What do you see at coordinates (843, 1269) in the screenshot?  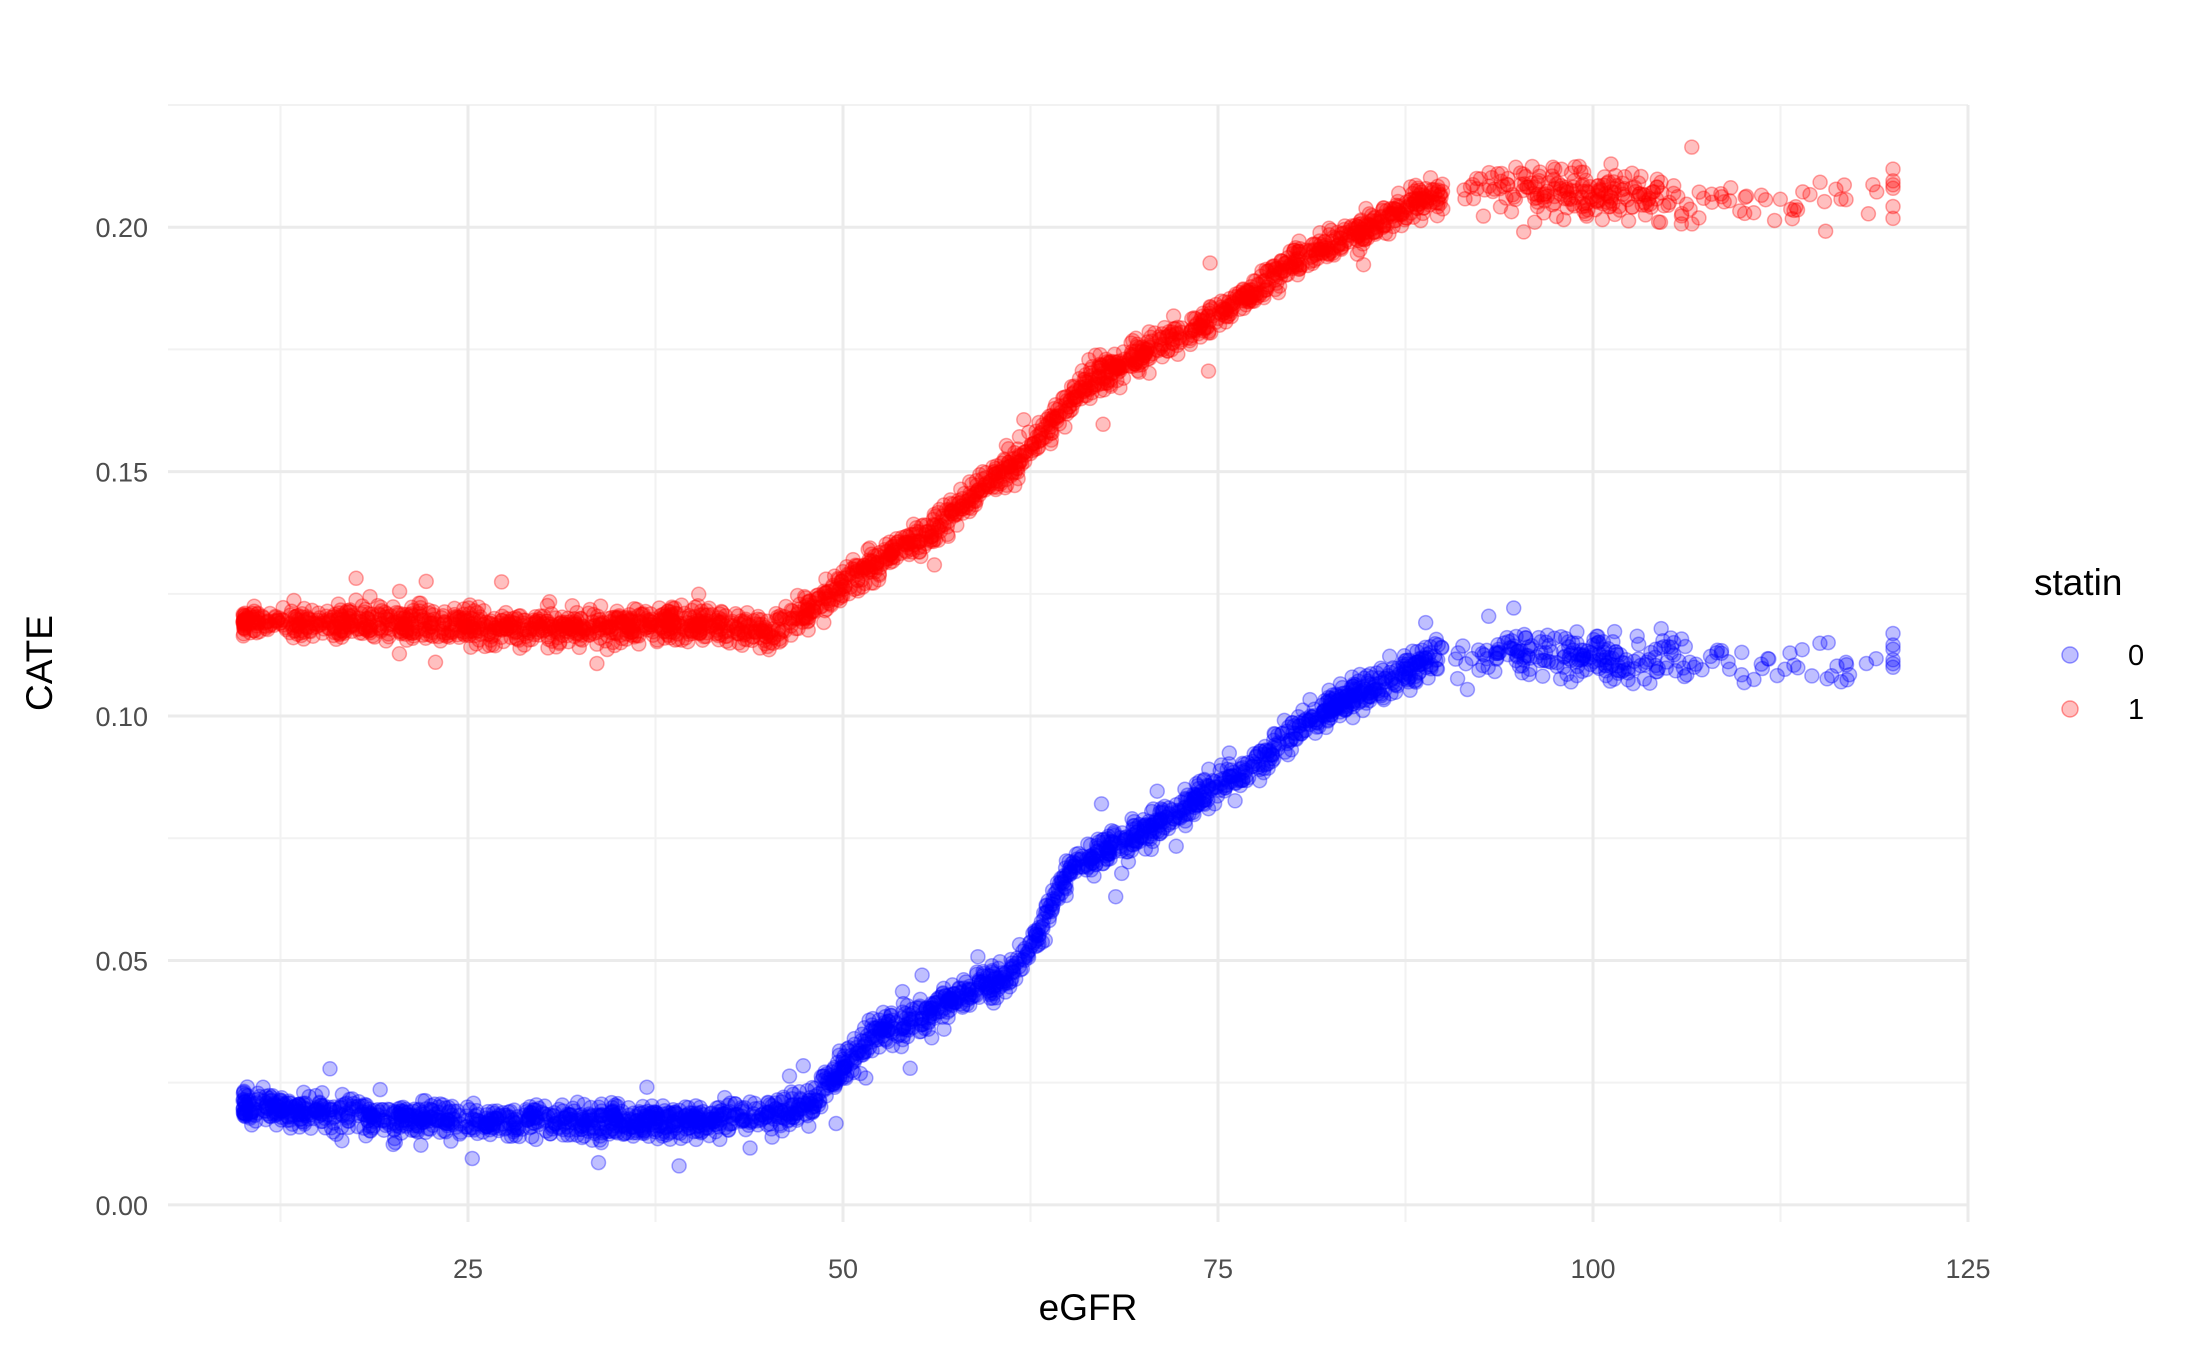 I see `x-tick-label: 50` at bounding box center [843, 1269].